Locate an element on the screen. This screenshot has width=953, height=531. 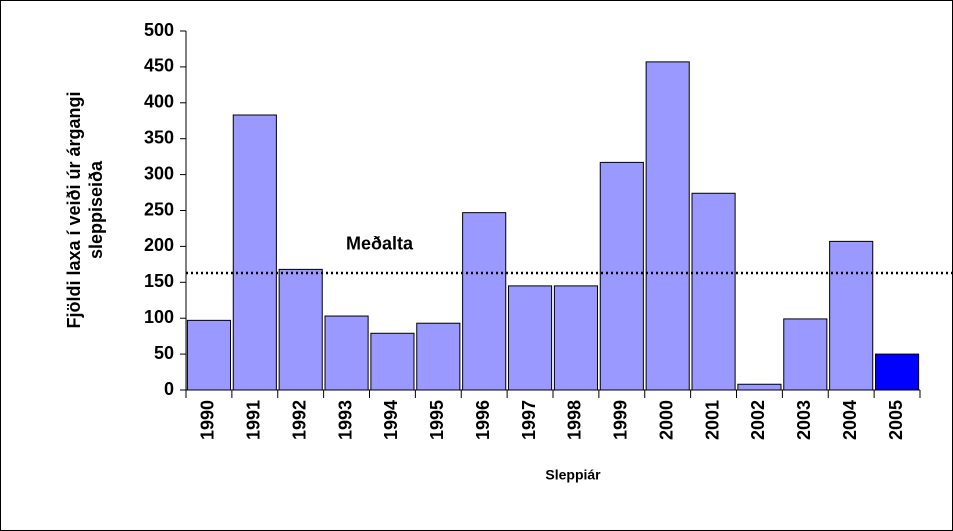
y-tick-label: 350 is located at coordinates (159, 137).